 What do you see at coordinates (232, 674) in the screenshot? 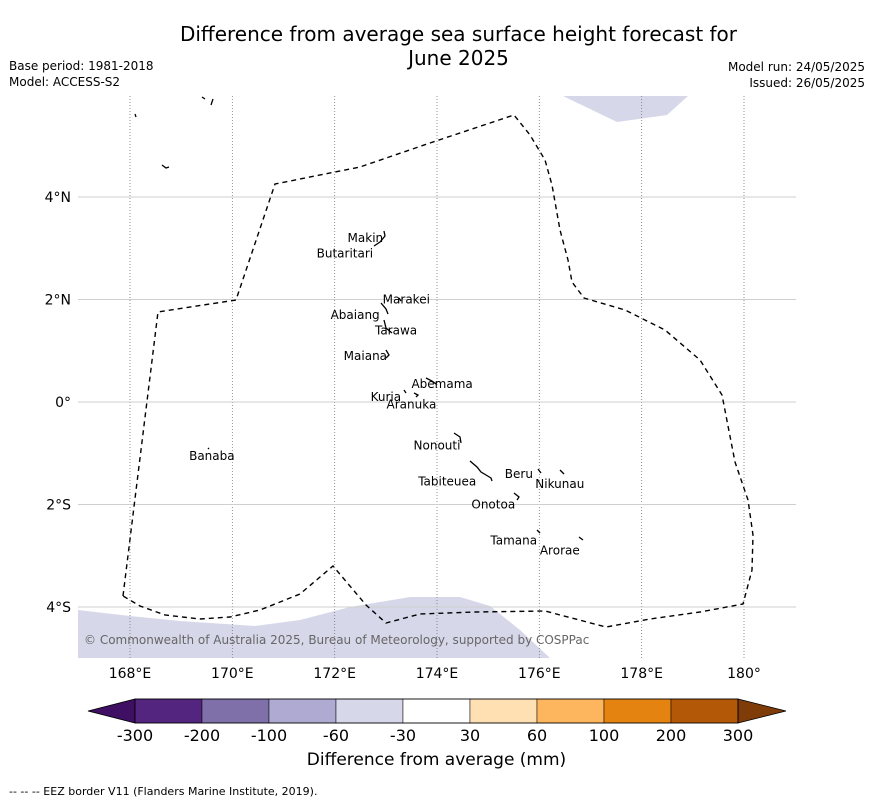
I see `lon-tick-label: 170°E` at bounding box center [232, 674].